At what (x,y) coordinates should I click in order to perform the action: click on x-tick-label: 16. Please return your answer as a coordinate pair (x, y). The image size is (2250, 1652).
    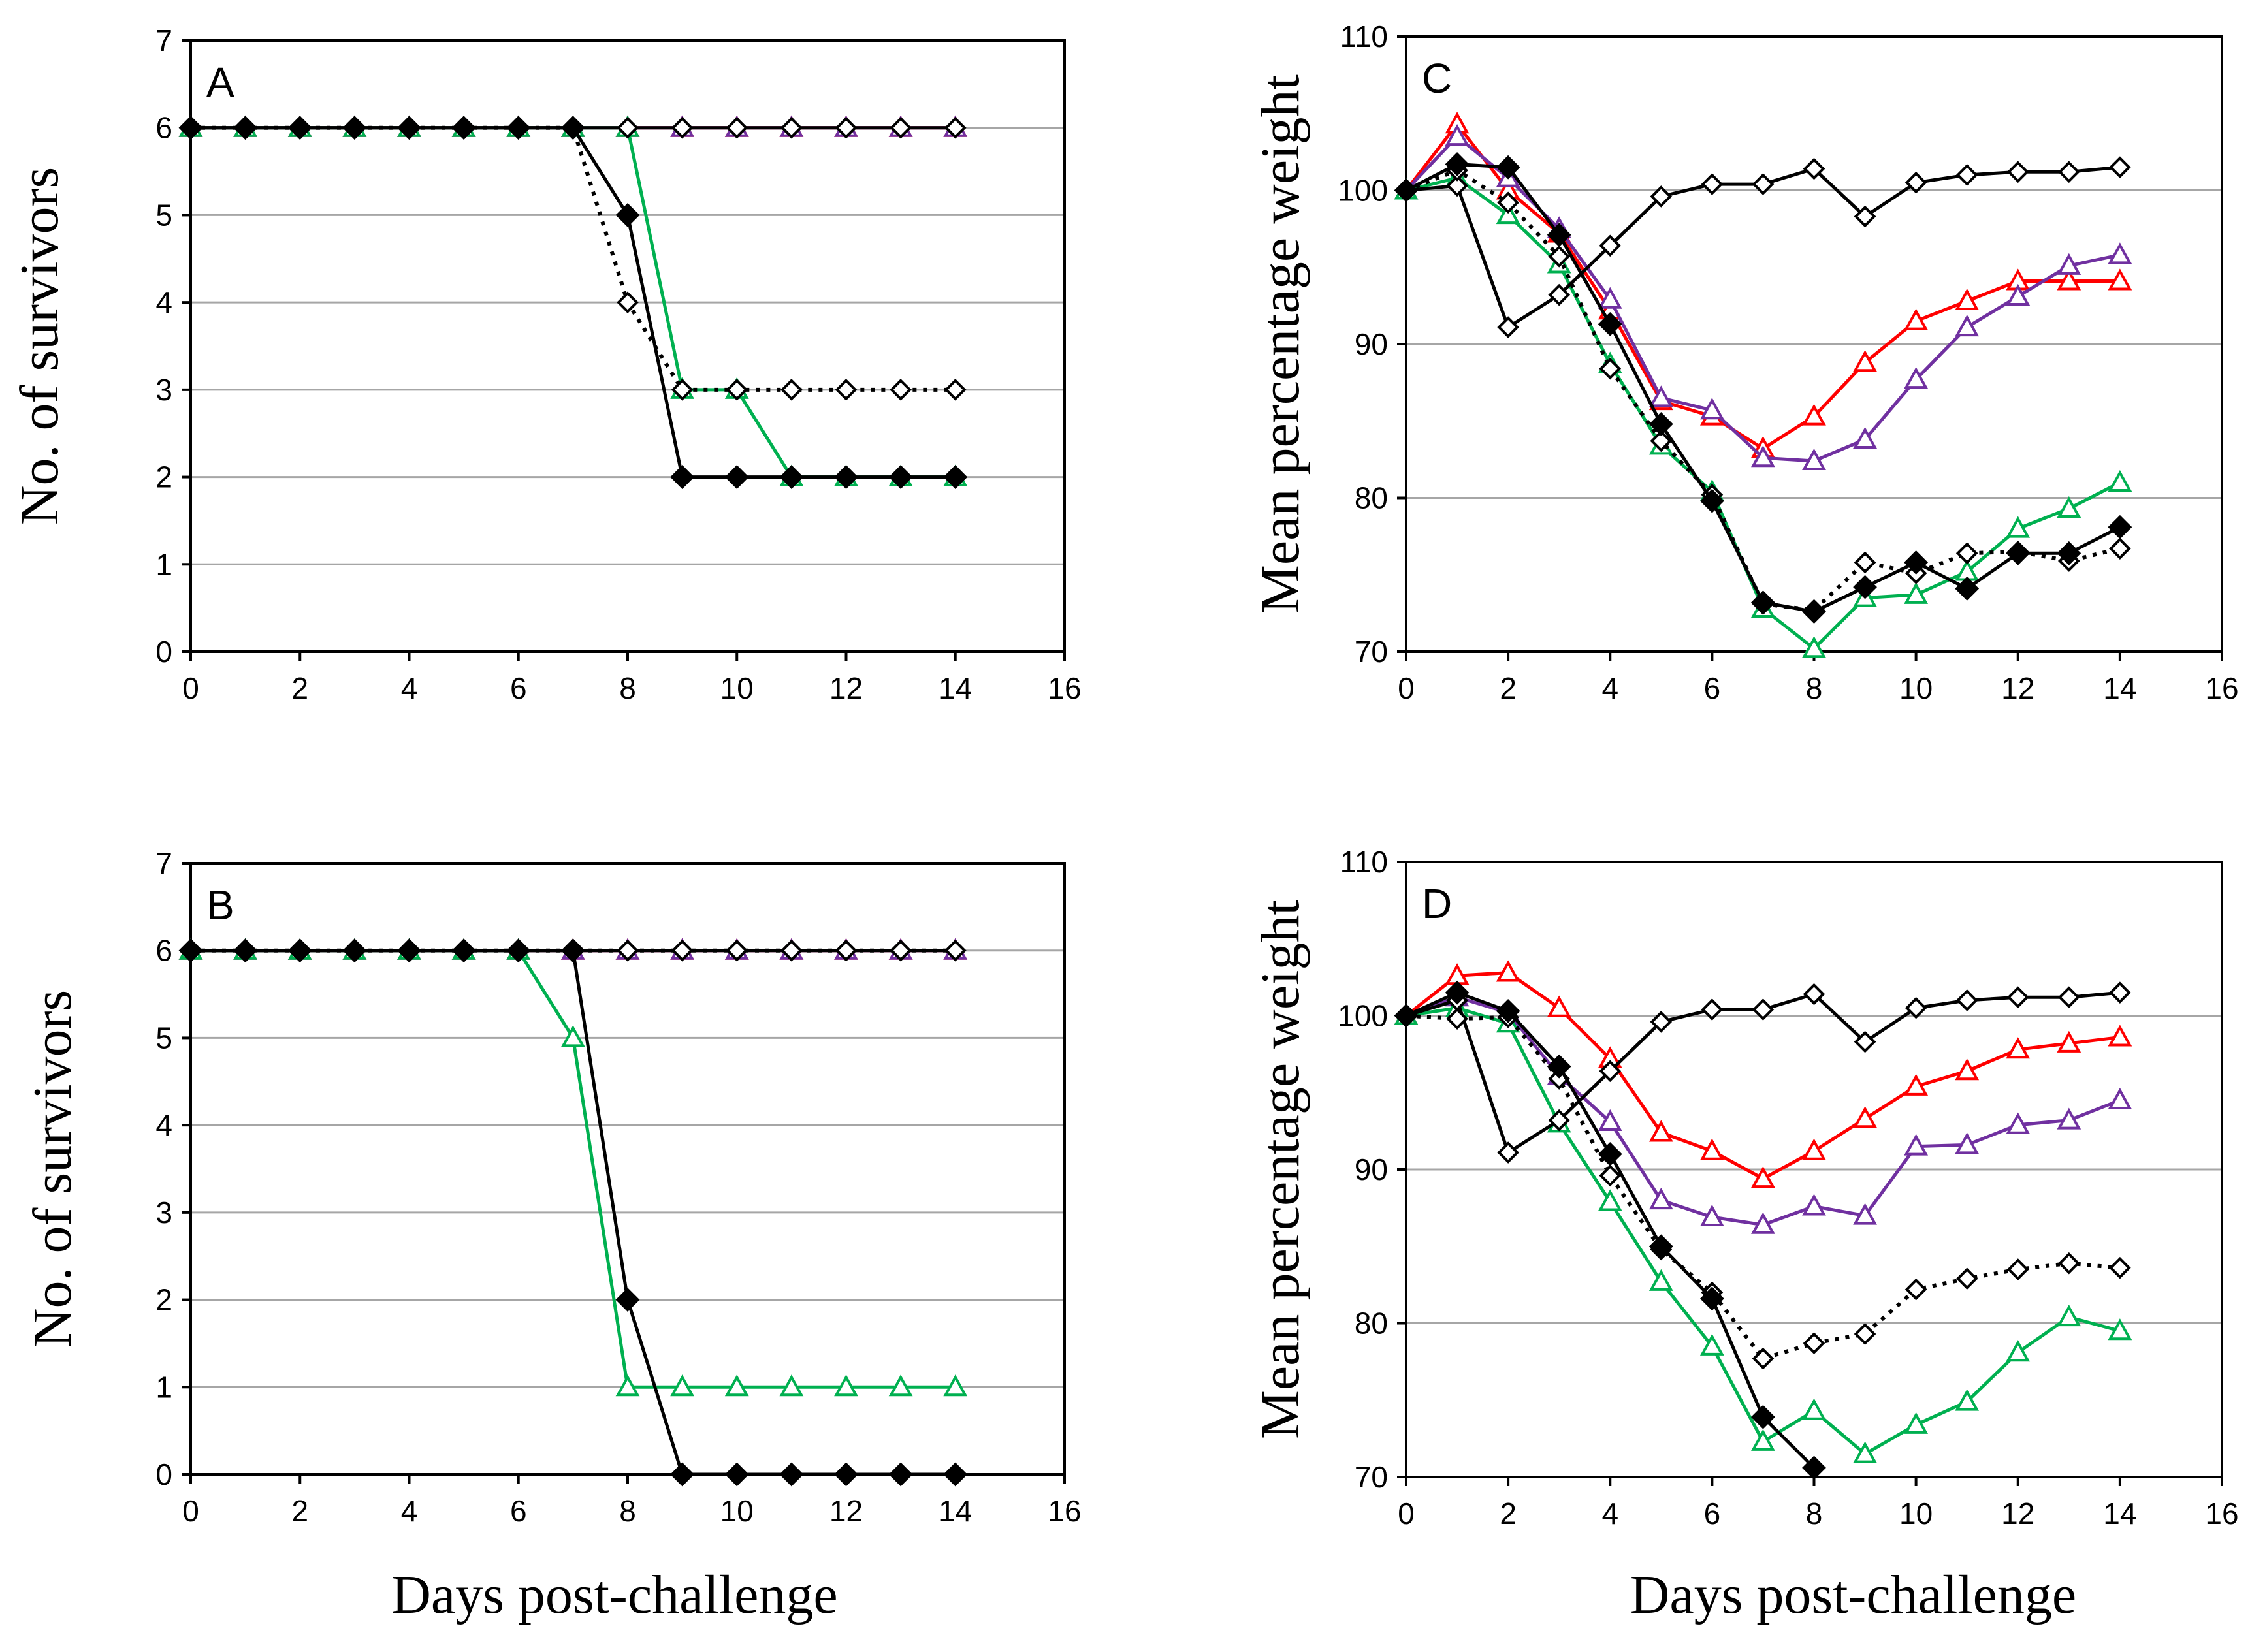
    Looking at the image, I should click on (1064, 688).